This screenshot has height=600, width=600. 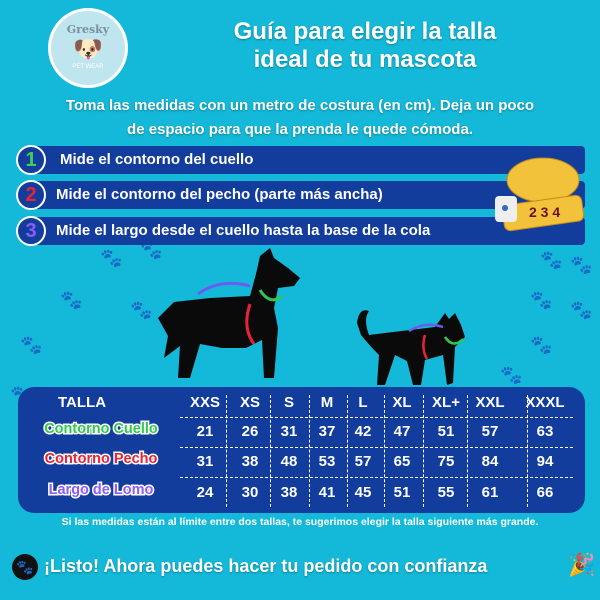 I want to click on table-cell: 84, so click(x=490, y=461).